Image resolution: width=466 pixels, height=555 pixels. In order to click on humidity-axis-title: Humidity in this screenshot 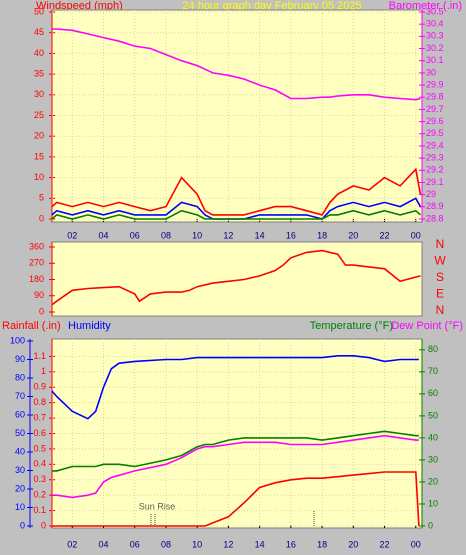, I will do `click(89, 326)`.